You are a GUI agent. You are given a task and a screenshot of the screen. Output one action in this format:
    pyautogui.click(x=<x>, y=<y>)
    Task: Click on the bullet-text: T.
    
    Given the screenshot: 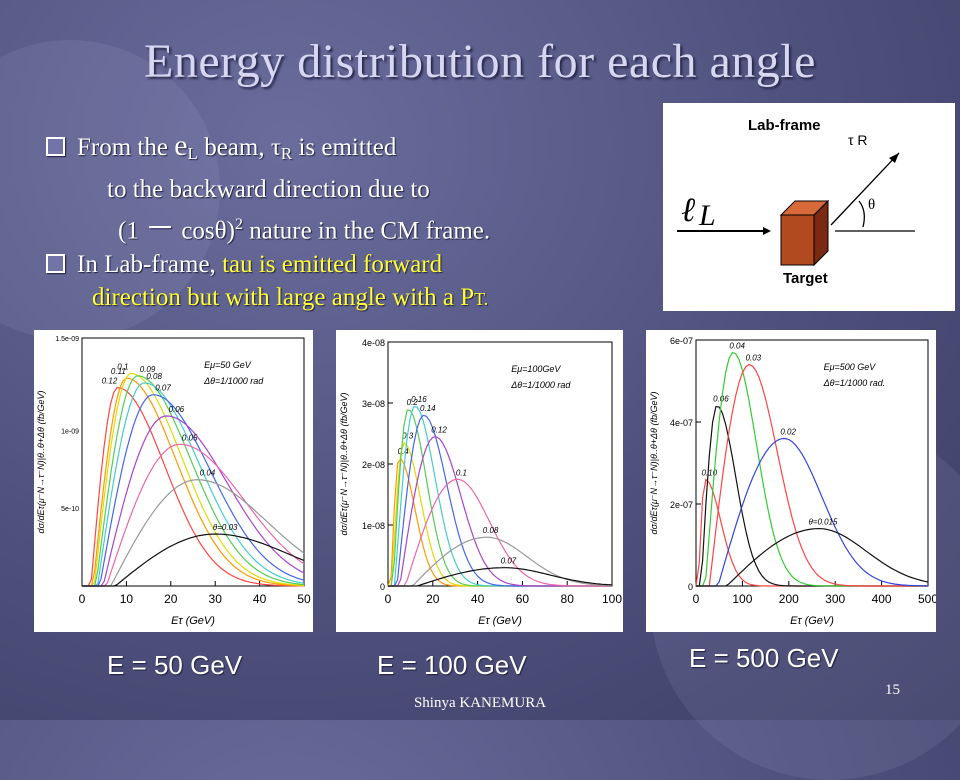 What is the action you would take?
    pyautogui.click(x=481, y=299)
    